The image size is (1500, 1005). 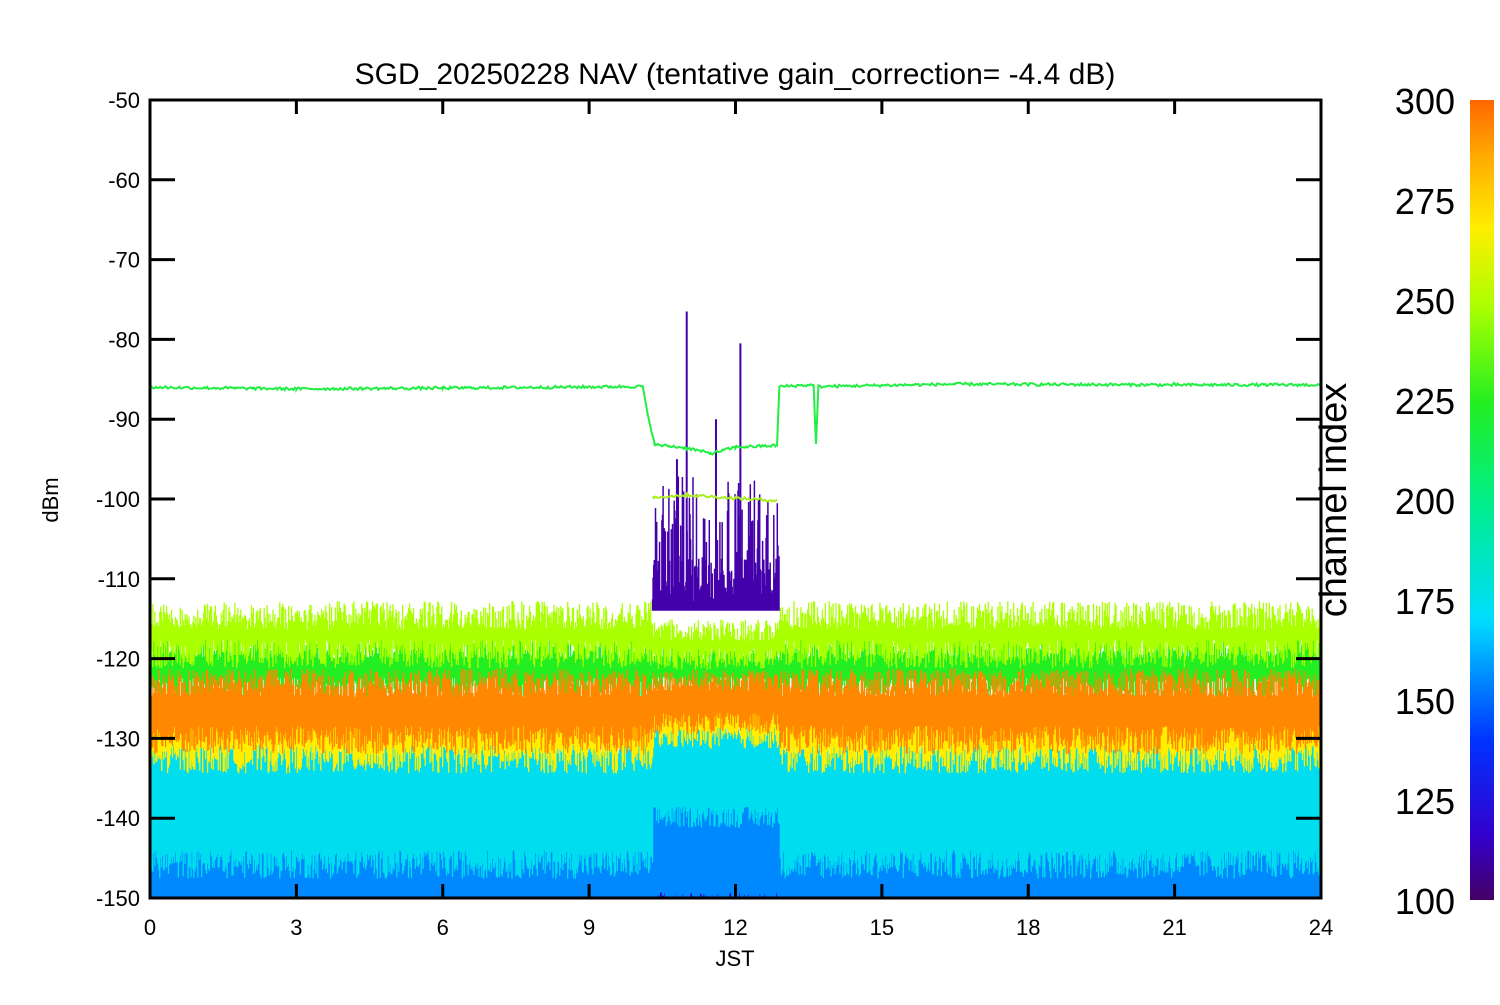 I want to click on y-tick-label: -80, so click(x=124, y=339).